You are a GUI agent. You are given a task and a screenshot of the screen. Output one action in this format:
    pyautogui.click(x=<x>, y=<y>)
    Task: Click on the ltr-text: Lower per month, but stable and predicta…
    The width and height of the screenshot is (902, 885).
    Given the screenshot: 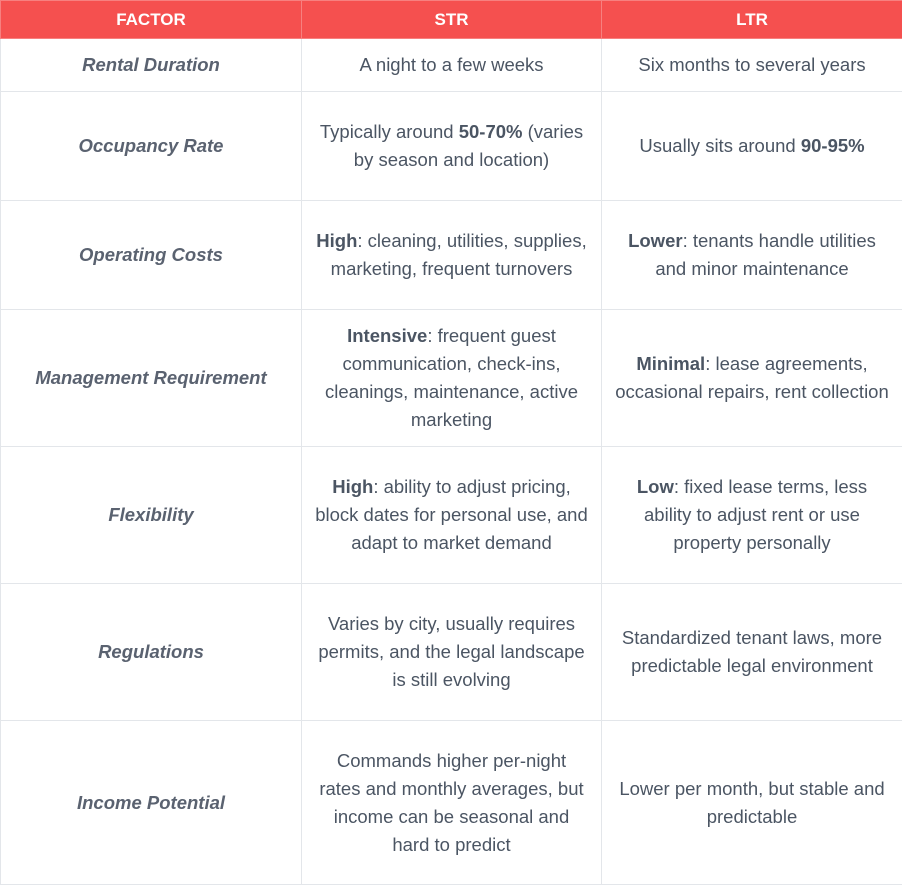 What is the action you would take?
    pyautogui.click(x=752, y=802)
    